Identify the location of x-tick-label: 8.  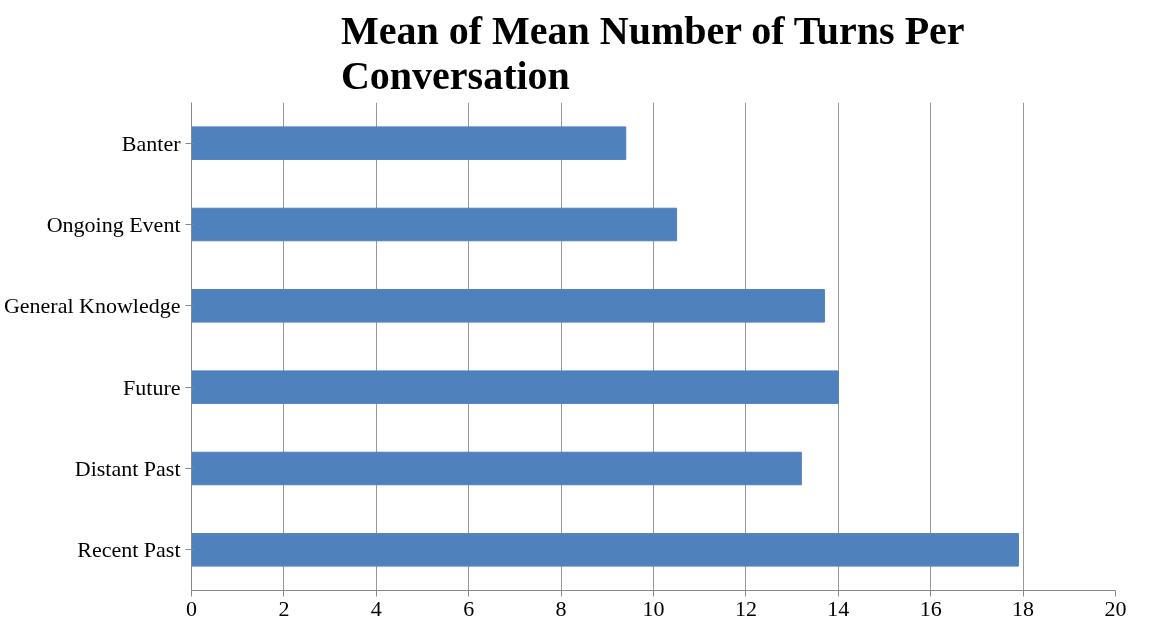
(561, 608).